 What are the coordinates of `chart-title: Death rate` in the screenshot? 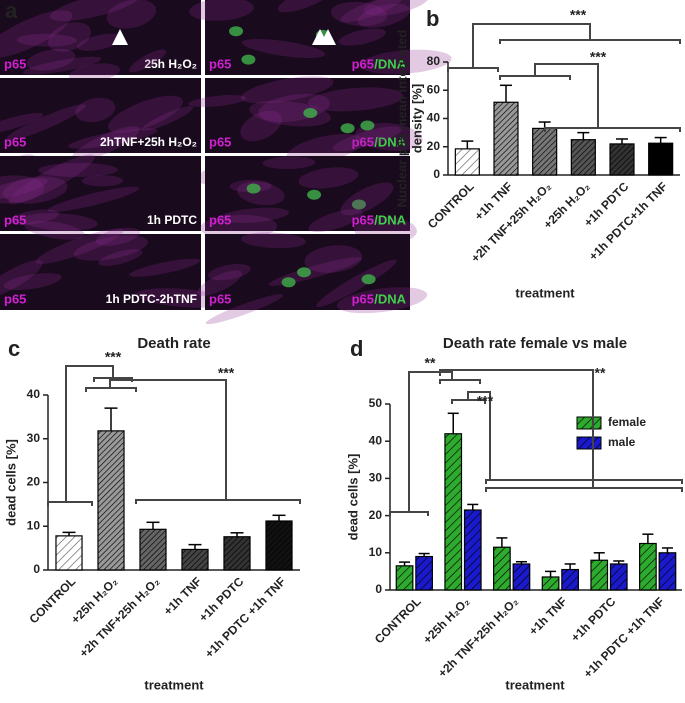 It's located at (173, 343).